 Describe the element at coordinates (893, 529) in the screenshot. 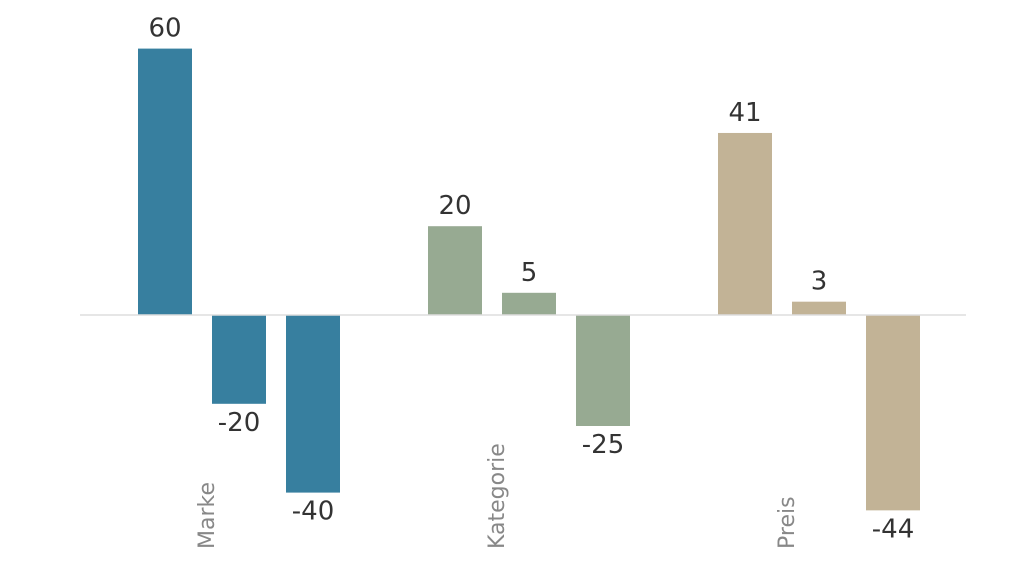

I see `value-label-preis-3: -44` at that location.